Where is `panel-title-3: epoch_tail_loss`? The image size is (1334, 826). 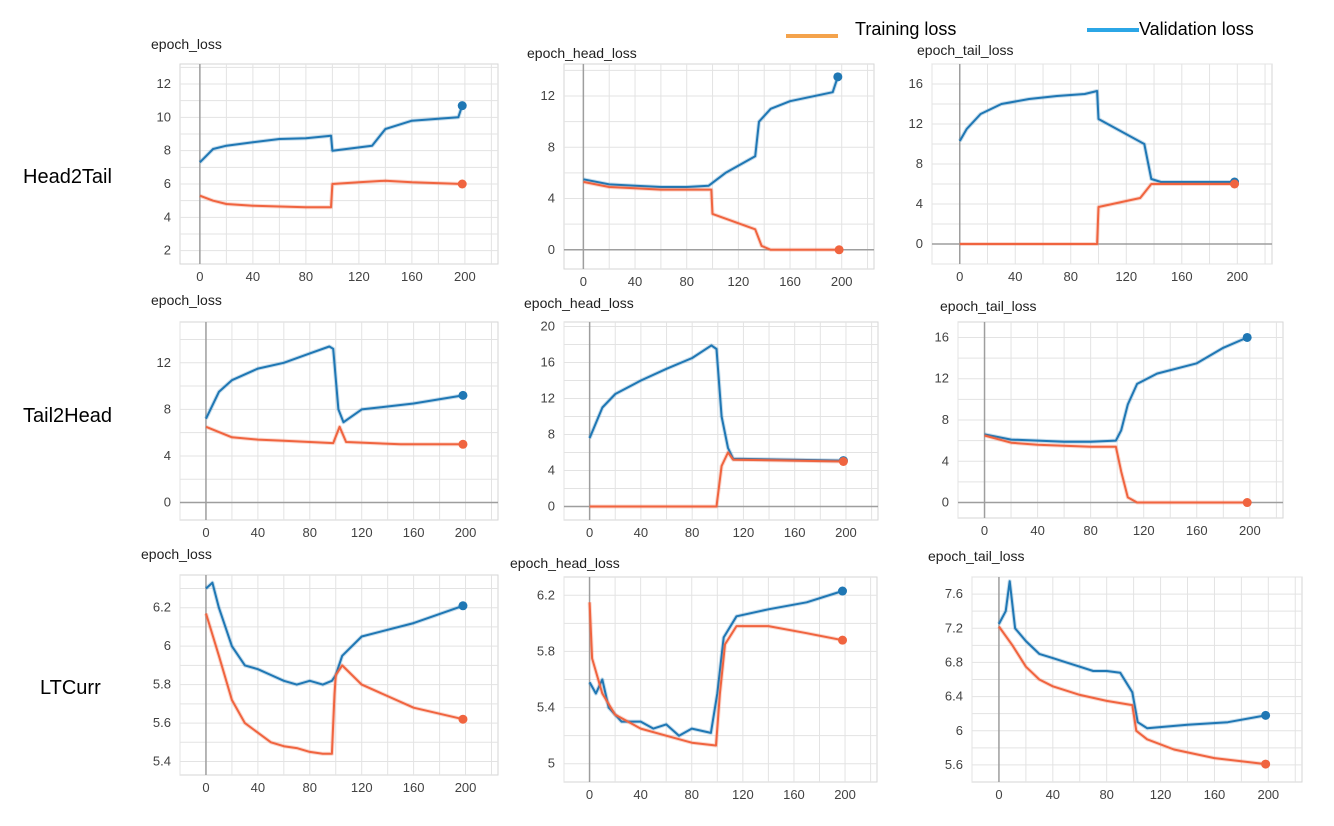 panel-title-3: epoch_tail_loss is located at coordinates (965, 50).